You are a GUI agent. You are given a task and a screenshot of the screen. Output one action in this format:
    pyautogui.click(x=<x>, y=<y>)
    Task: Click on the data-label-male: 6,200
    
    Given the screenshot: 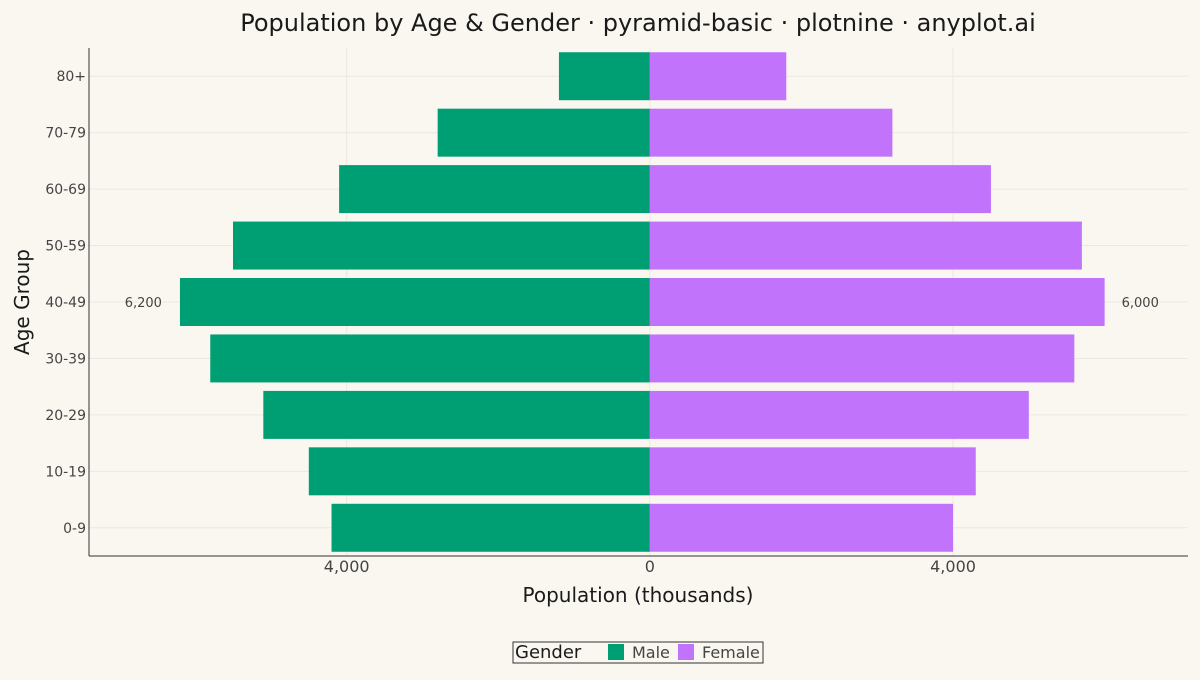 What is the action you would take?
    pyautogui.click(x=143, y=303)
    